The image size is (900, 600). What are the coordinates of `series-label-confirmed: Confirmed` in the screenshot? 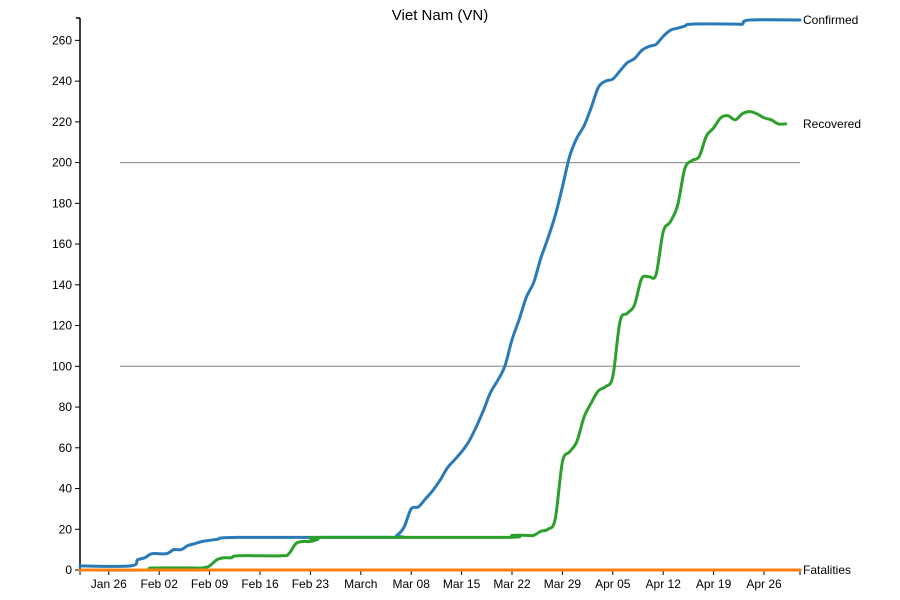 It's located at (830, 20).